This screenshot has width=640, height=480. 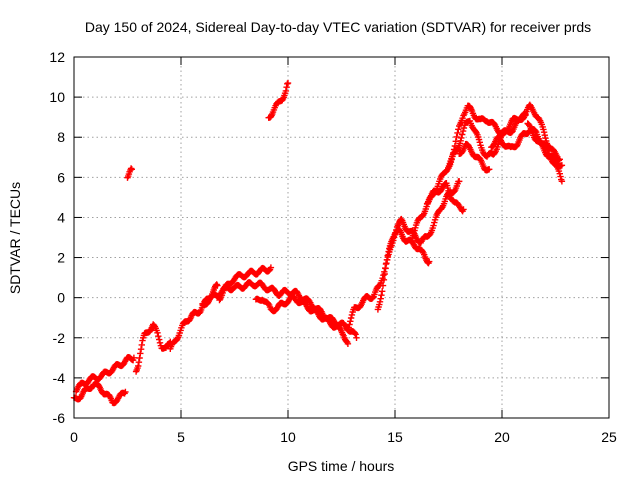 I want to click on x-tick-label: 15, so click(x=395, y=437).